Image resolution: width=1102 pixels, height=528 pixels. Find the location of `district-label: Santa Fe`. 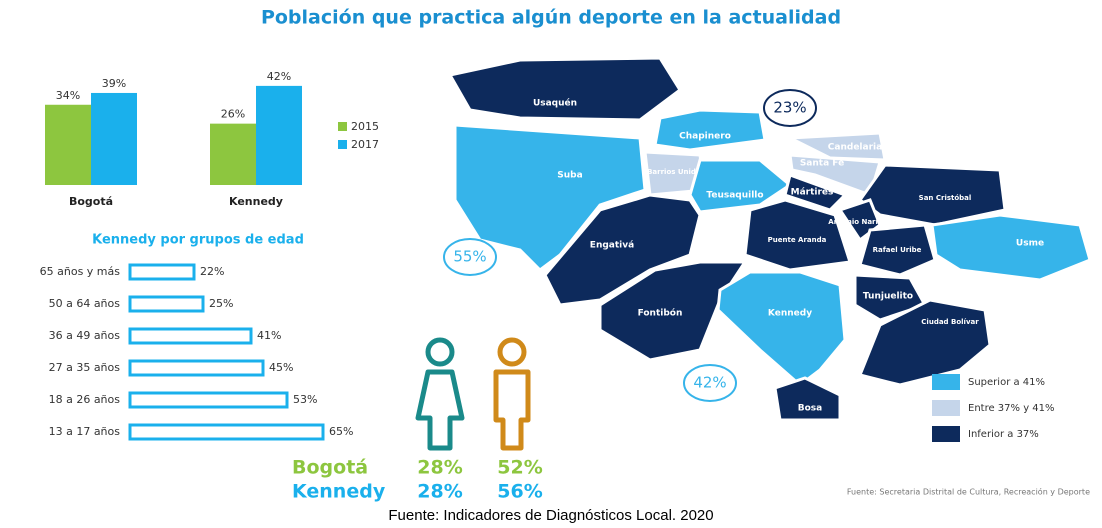

district-label: Santa Fe is located at coordinates (822, 164).